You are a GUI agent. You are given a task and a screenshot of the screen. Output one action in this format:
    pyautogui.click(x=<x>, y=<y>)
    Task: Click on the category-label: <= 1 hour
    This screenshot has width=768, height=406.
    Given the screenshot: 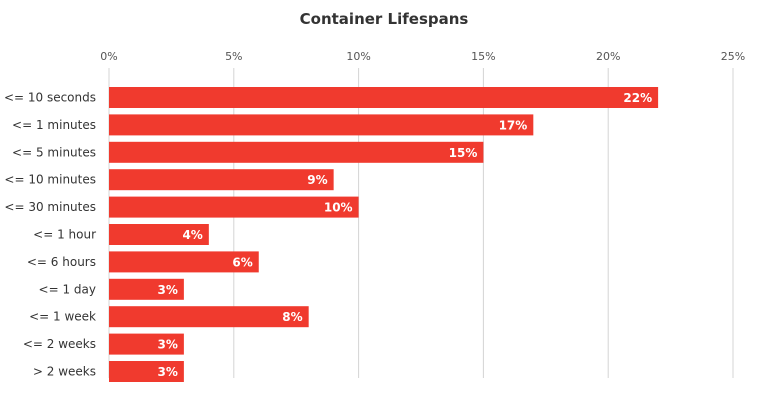 What is the action you would take?
    pyautogui.click(x=64, y=235)
    